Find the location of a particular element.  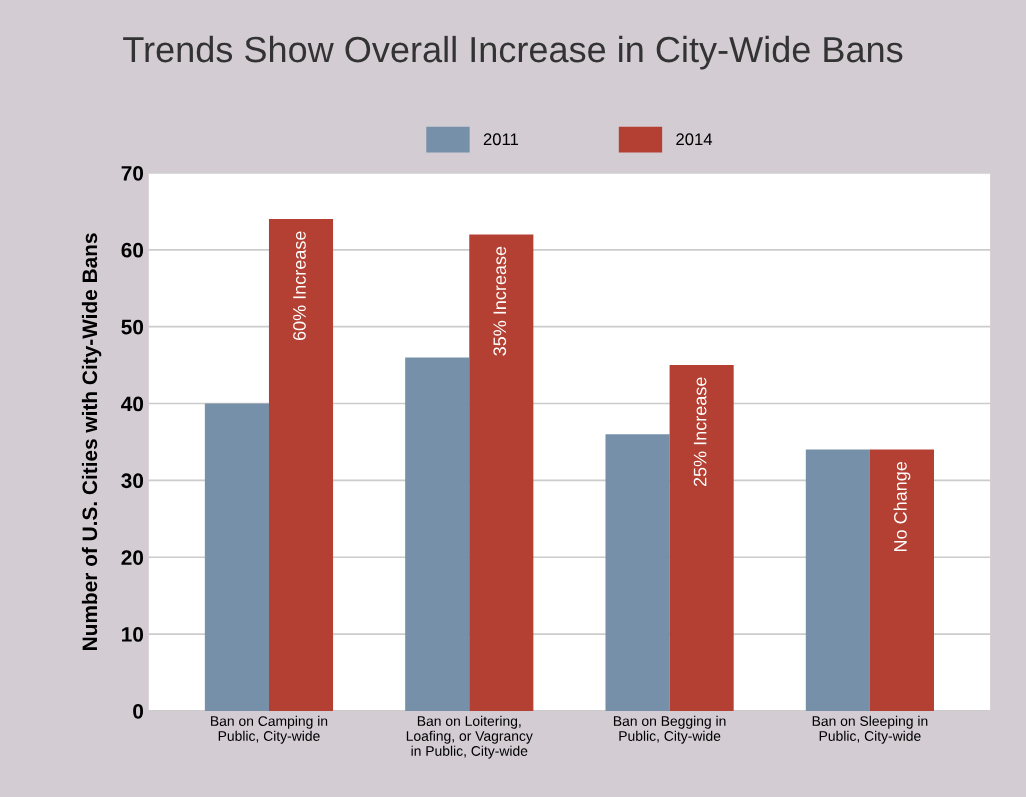

legend-label: 2011 is located at coordinates (501, 139).